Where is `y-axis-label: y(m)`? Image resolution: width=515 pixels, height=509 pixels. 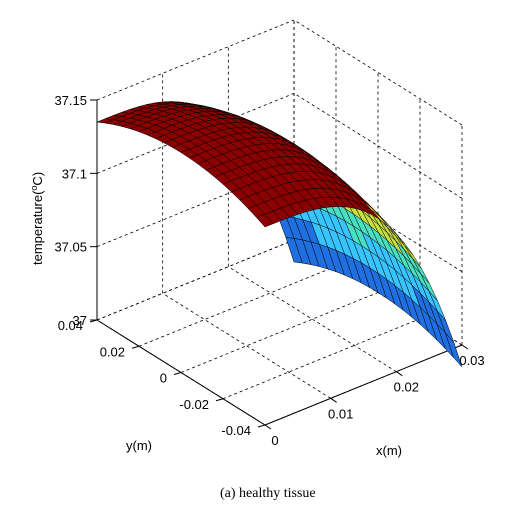
y-axis-label: y(m) is located at coordinates (139, 445).